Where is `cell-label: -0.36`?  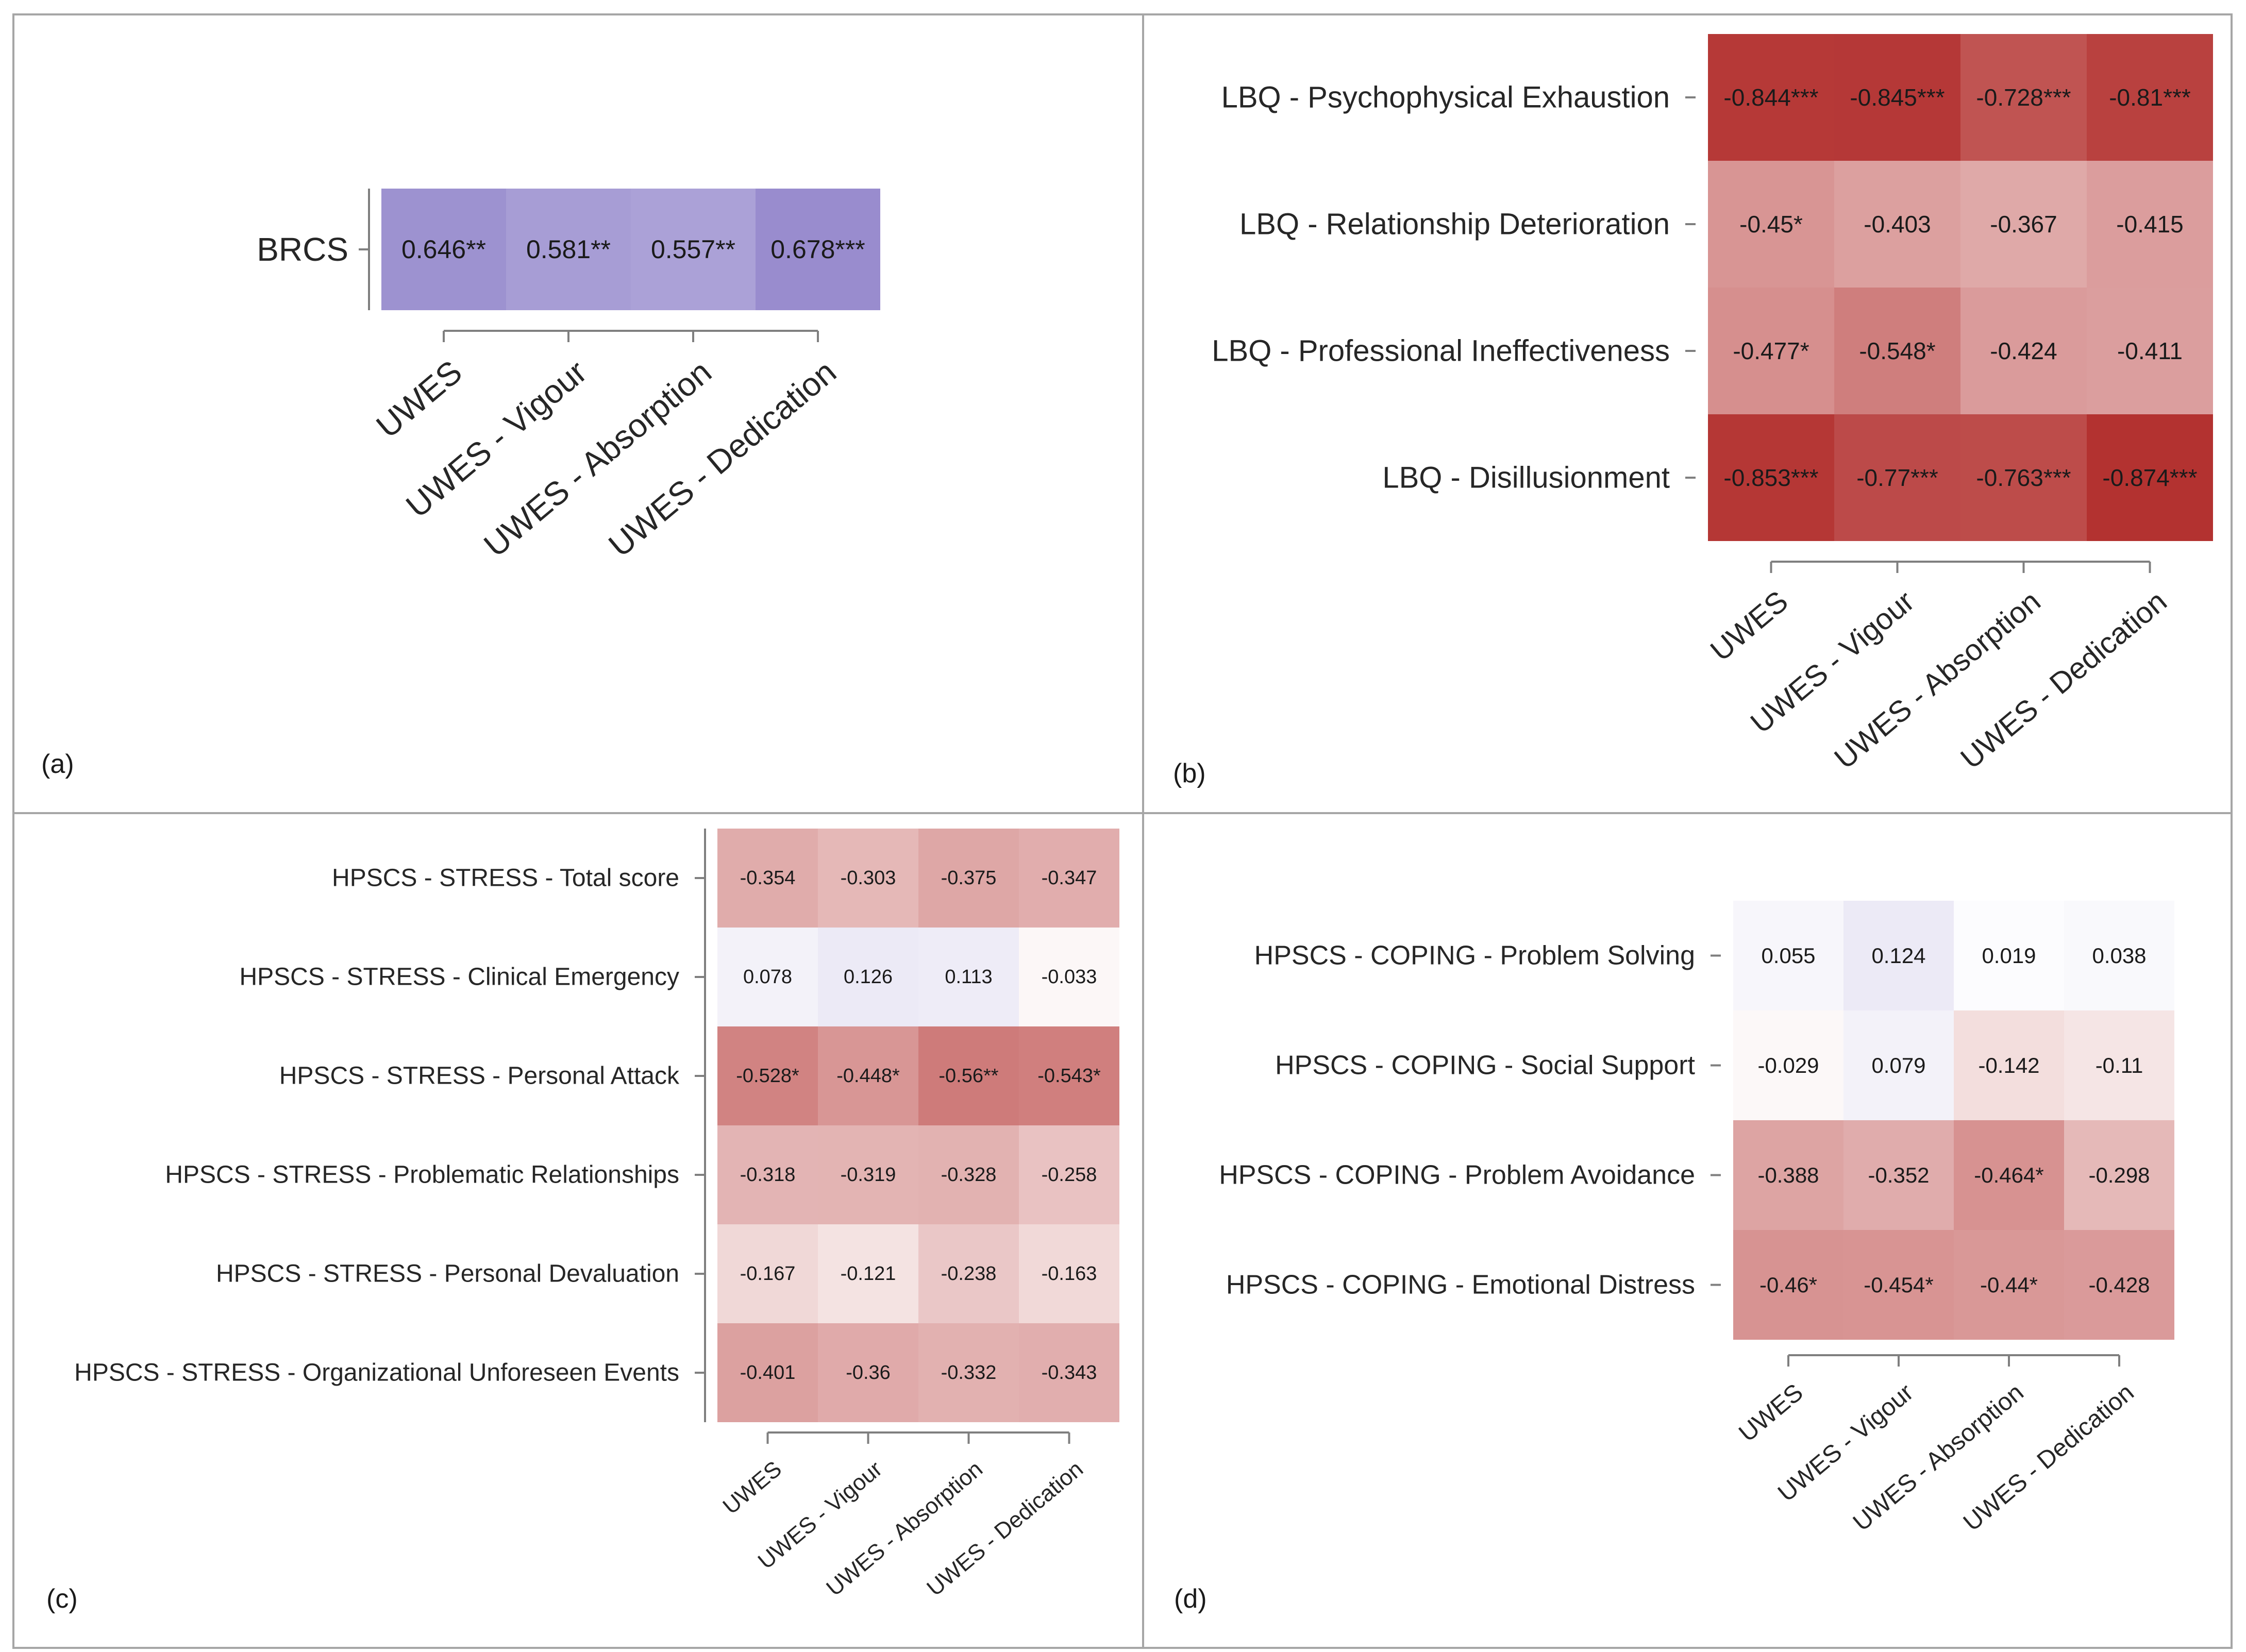 cell-label: -0.36 is located at coordinates (868, 1373).